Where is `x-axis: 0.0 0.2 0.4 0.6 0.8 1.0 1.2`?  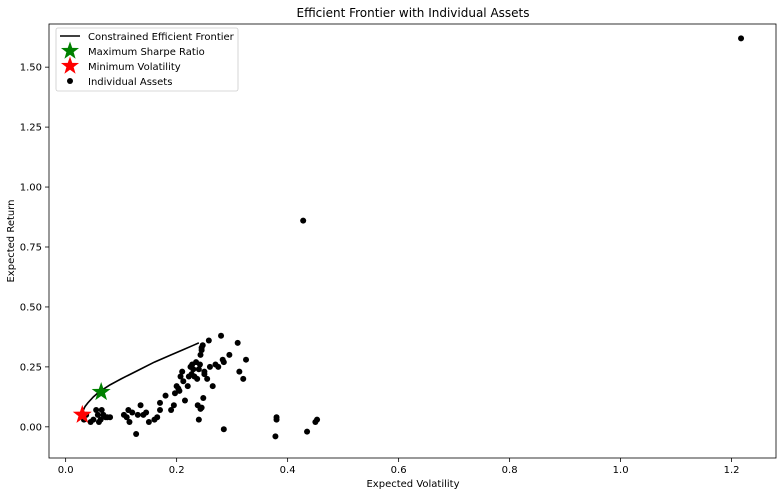
x-axis: 0.0 0.2 0.4 0.6 0.8 1.0 1.2 is located at coordinates (399, 467).